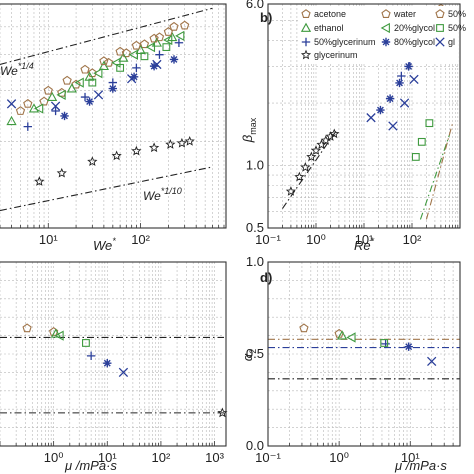 The width and height of the screenshot is (474, 474). What do you see at coordinates (379, 34) in the screenshot?
I see `legend-background` at bounding box center [379, 34].